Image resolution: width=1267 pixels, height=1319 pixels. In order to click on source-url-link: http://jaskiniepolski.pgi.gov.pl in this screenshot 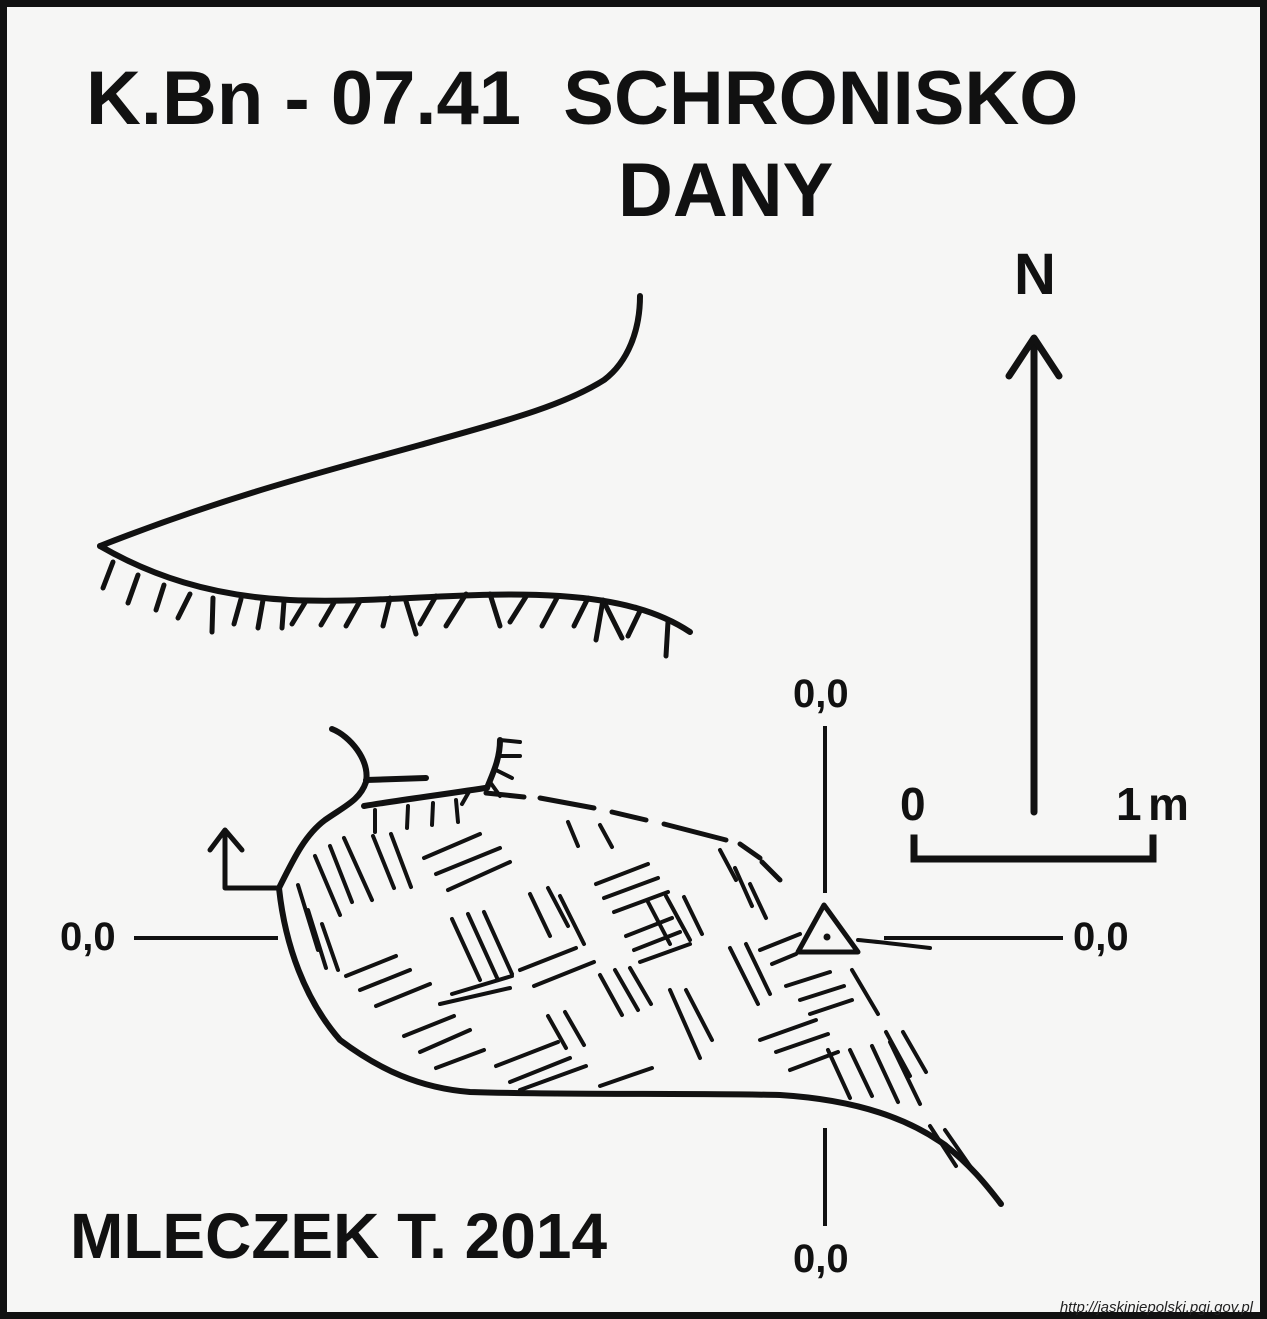, I will do `click(1157, 1307)`.